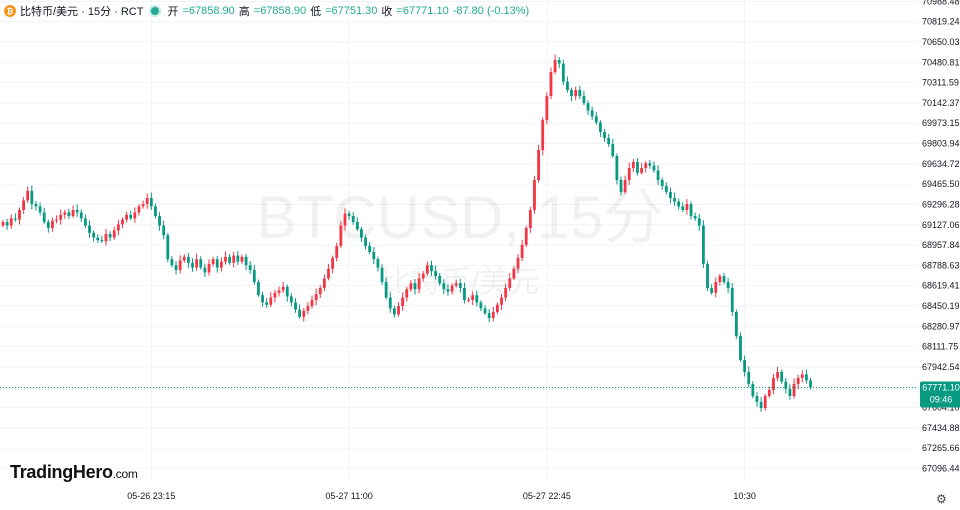 This screenshot has width=960, height=510. I want to click on low-label: 低, so click(316, 12).